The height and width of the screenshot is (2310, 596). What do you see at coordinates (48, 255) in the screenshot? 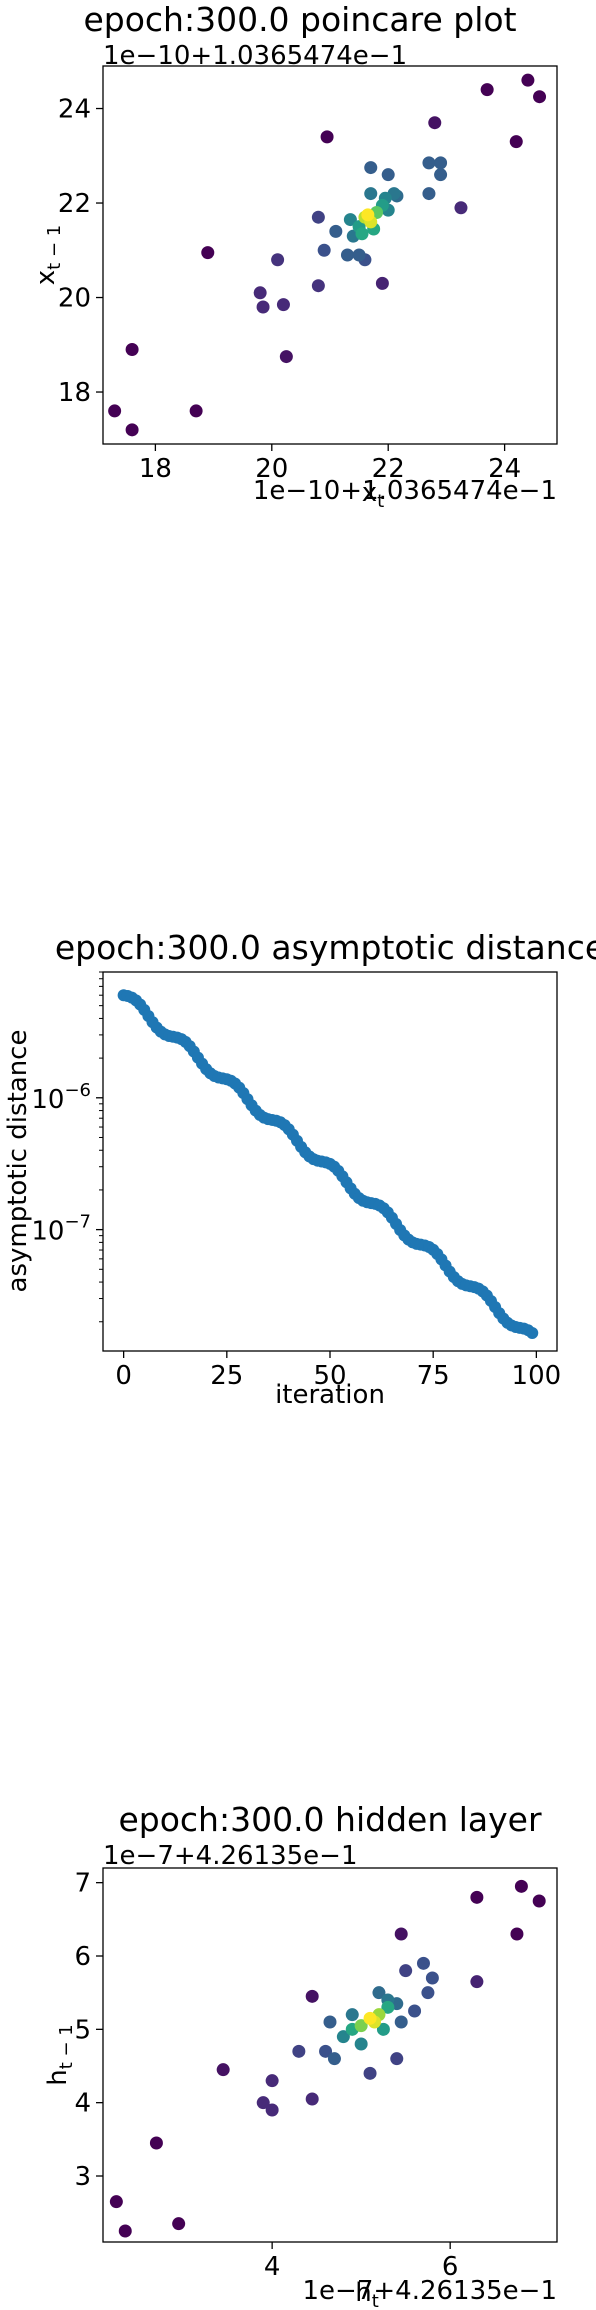
I see `y-axis-label: xt − 1` at bounding box center [48, 255].